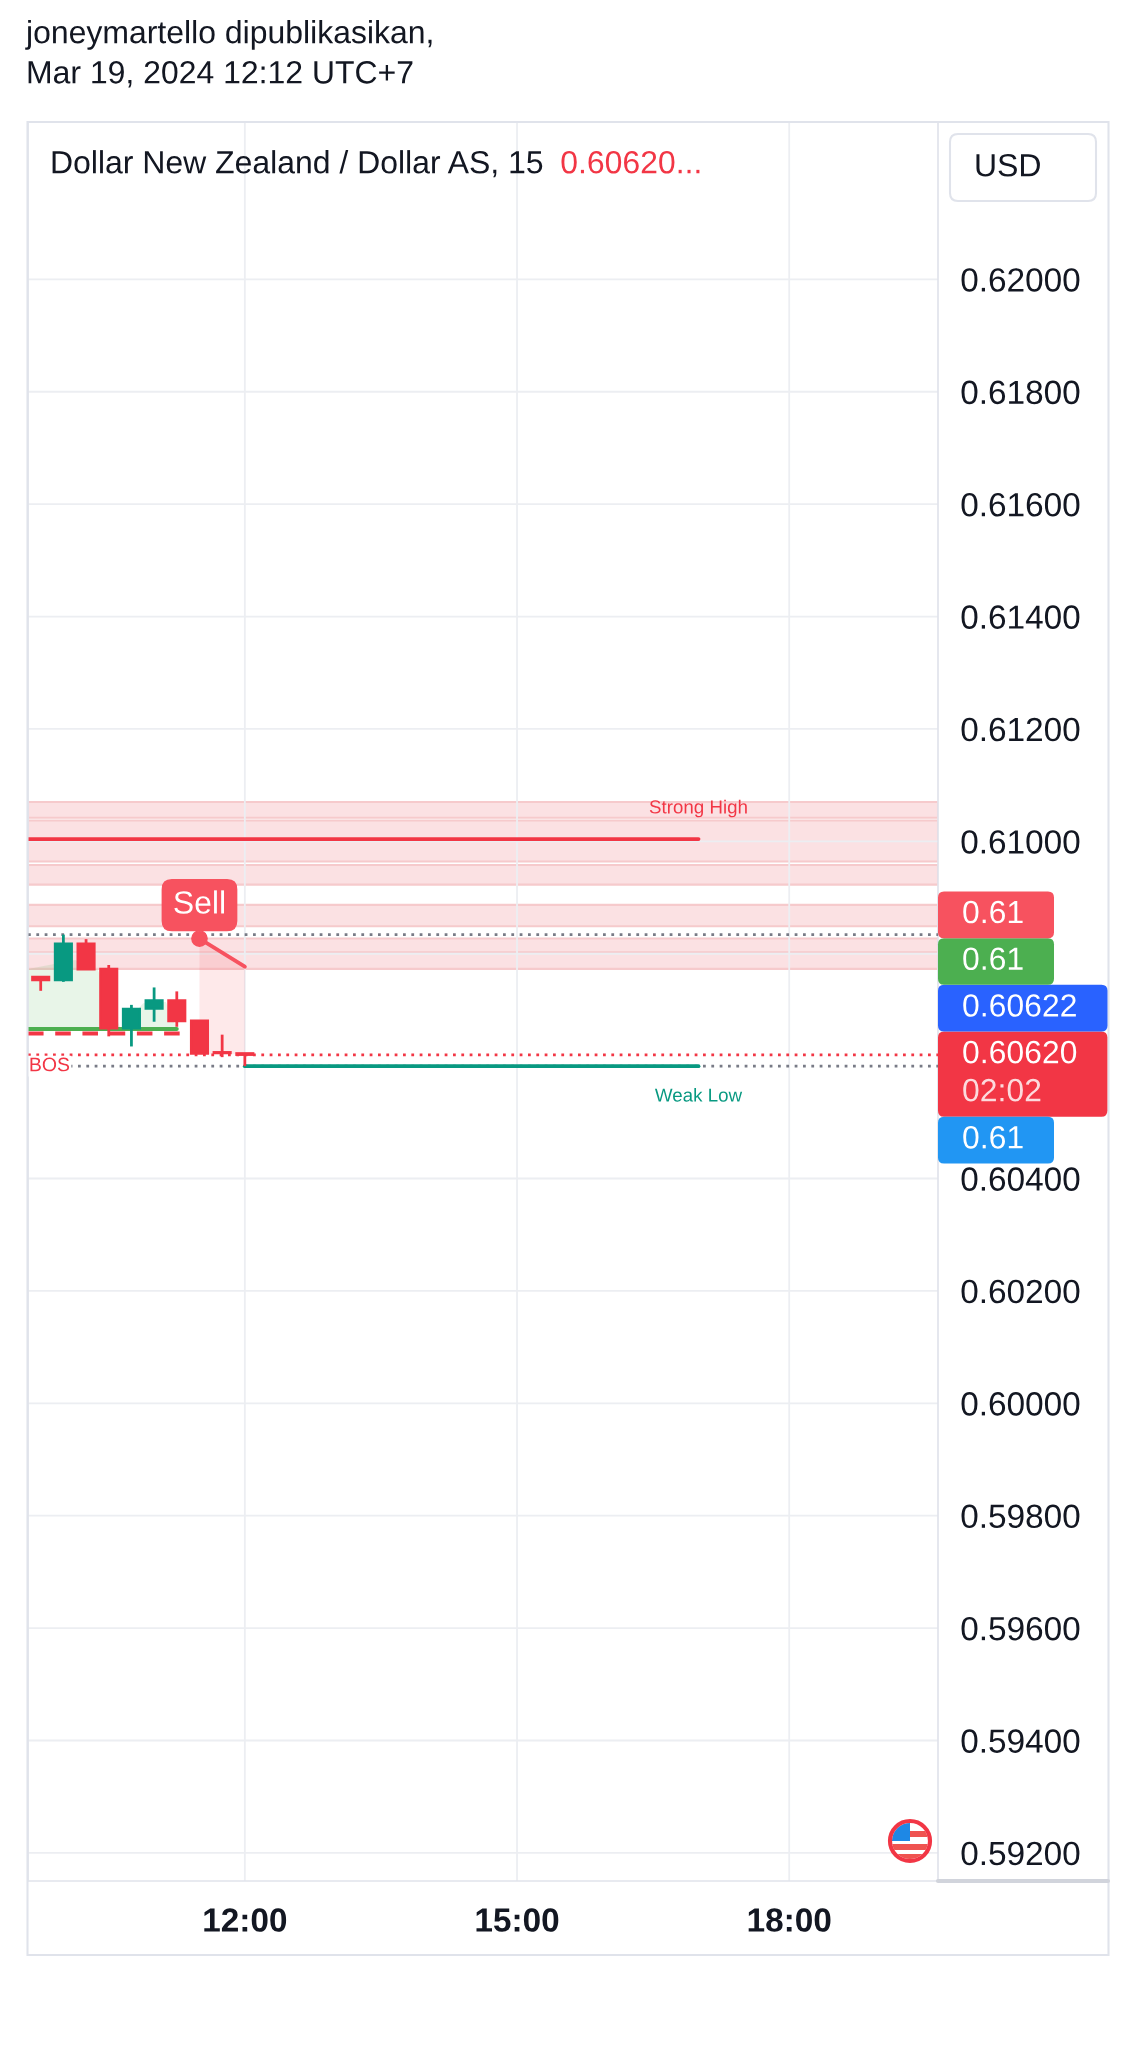 This screenshot has height=2053, width=1136. Describe the element at coordinates (1020, 1179) in the screenshot. I see `y-tick-label: 0.60400` at that location.